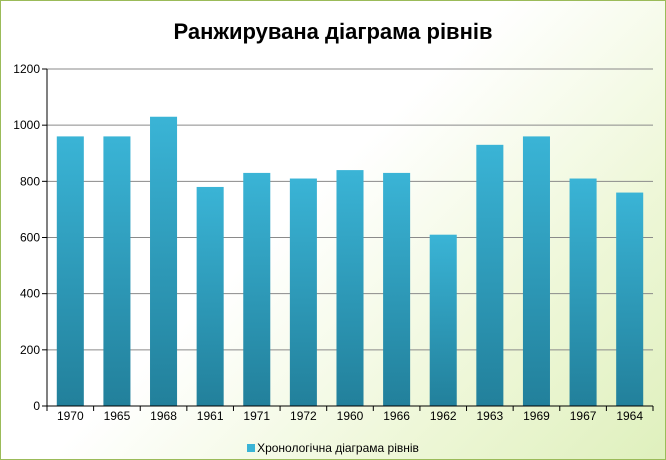 This screenshot has width=666, height=460. I want to click on x-tick-label: 1964, so click(629, 416).